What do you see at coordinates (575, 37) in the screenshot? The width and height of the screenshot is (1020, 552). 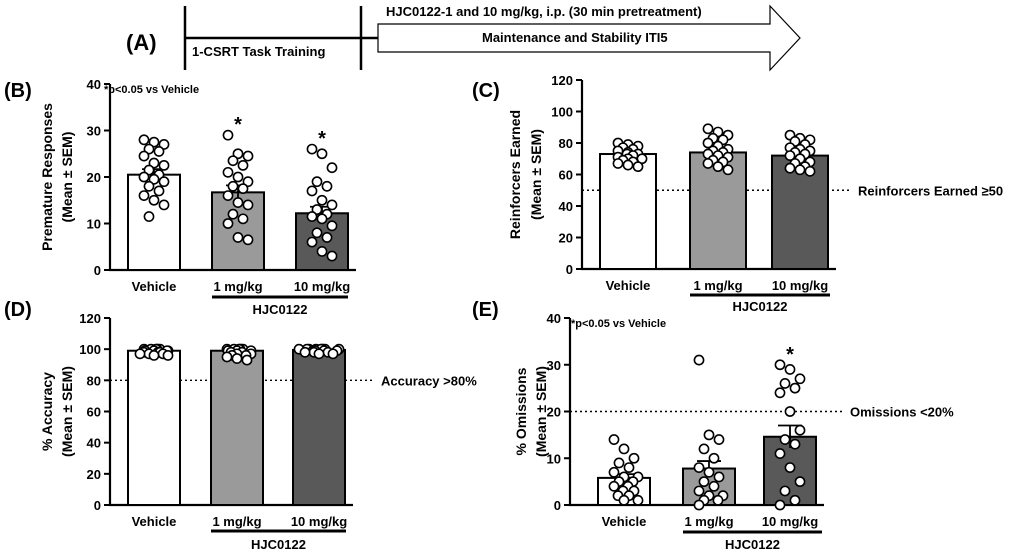 I see `arrow-label-main: Maintenance and Stability ITI5` at bounding box center [575, 37].